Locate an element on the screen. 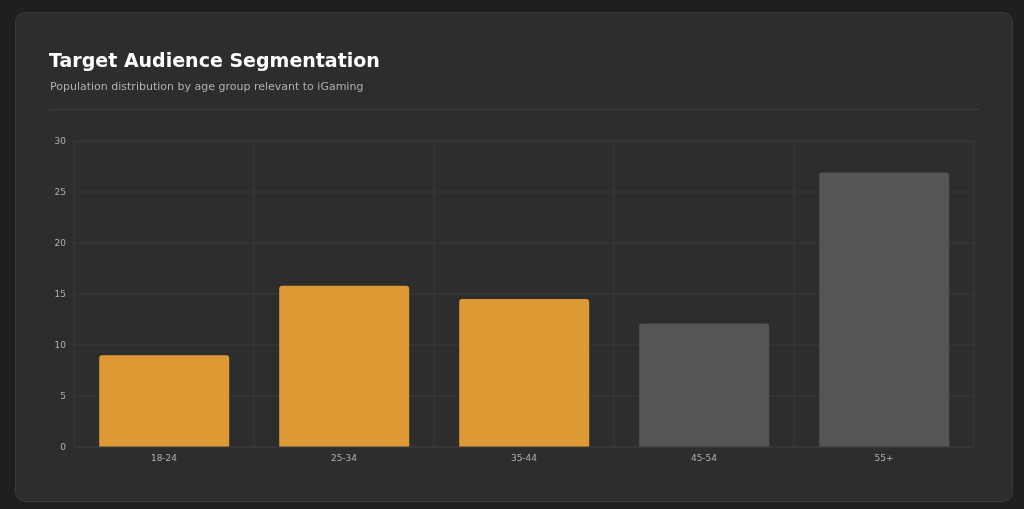 This screenshot has height=509, width=1024. x-tick-label: 55+ is located at coordinates (884, 458).